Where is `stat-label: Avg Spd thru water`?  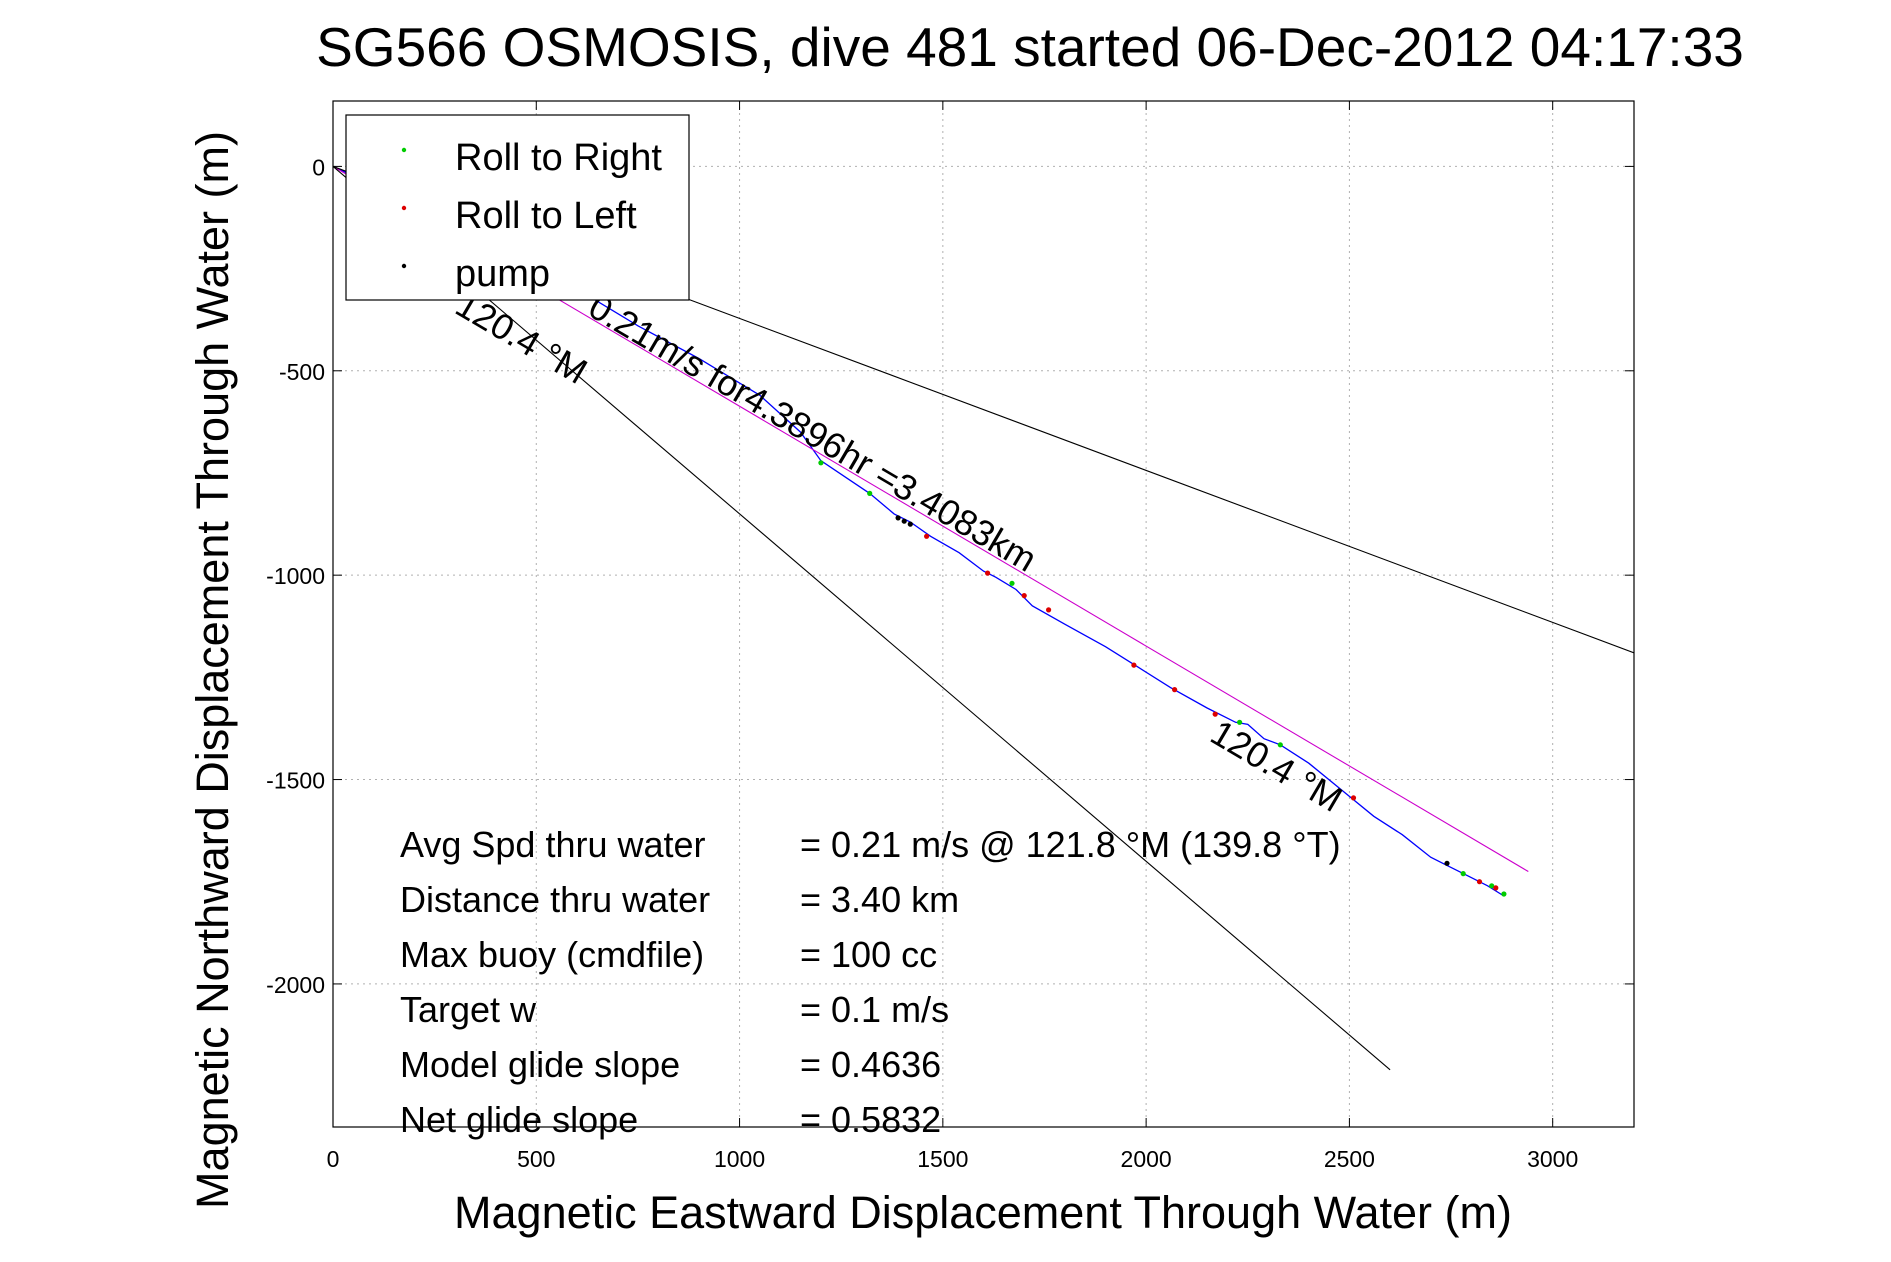
stat-label: Avg Spd thru water is located at coordinates (553, 844).